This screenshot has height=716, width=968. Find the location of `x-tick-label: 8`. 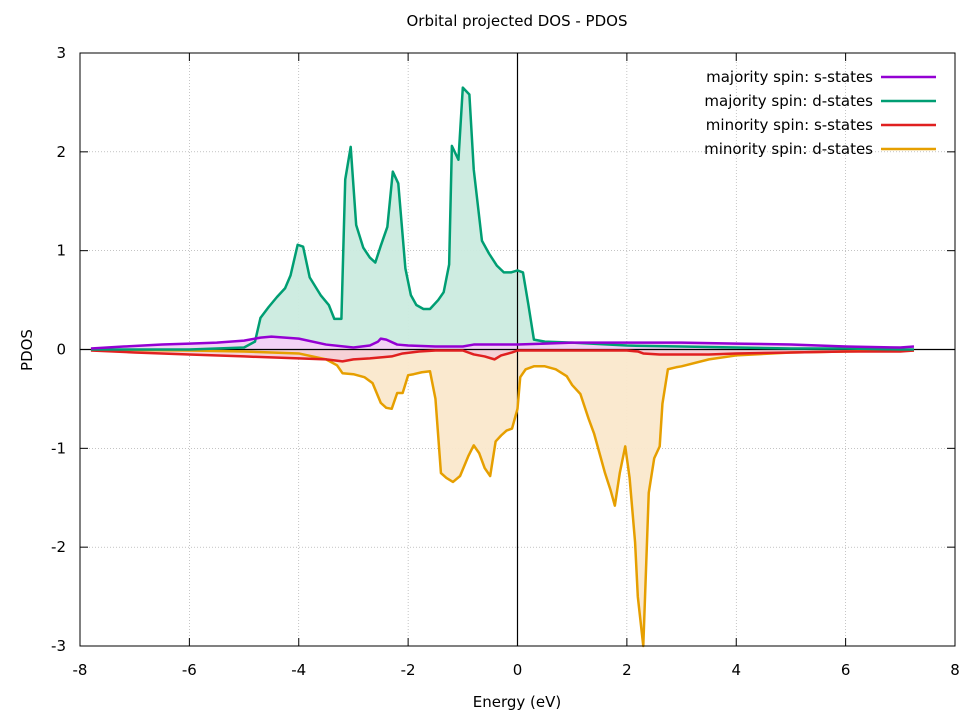

x-tick-label: 8 is located at coordinates (955, 670).